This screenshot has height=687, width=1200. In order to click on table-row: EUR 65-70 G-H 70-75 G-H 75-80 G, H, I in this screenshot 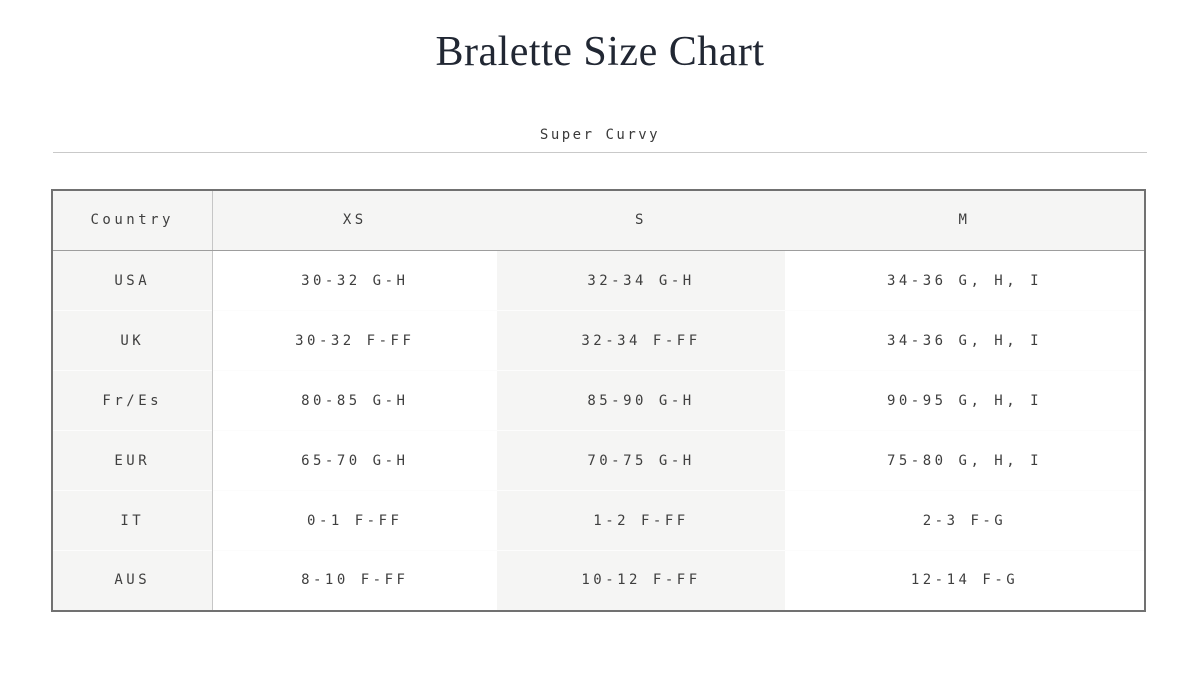, I will do `click(598, 460)`.